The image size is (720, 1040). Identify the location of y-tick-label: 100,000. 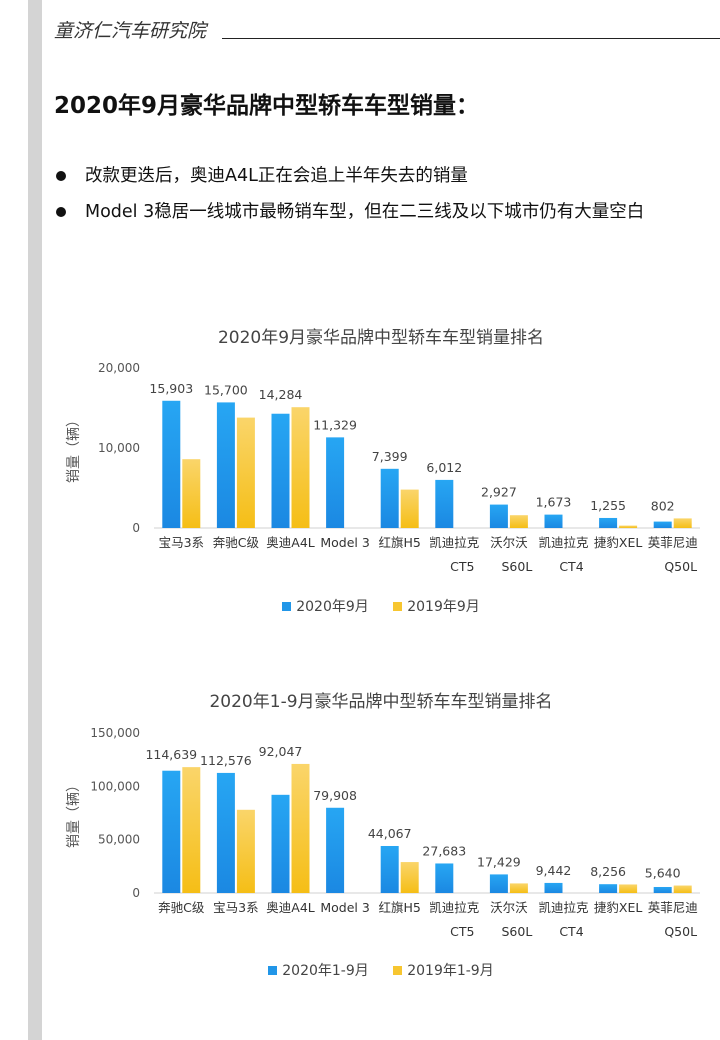
(115, 786).